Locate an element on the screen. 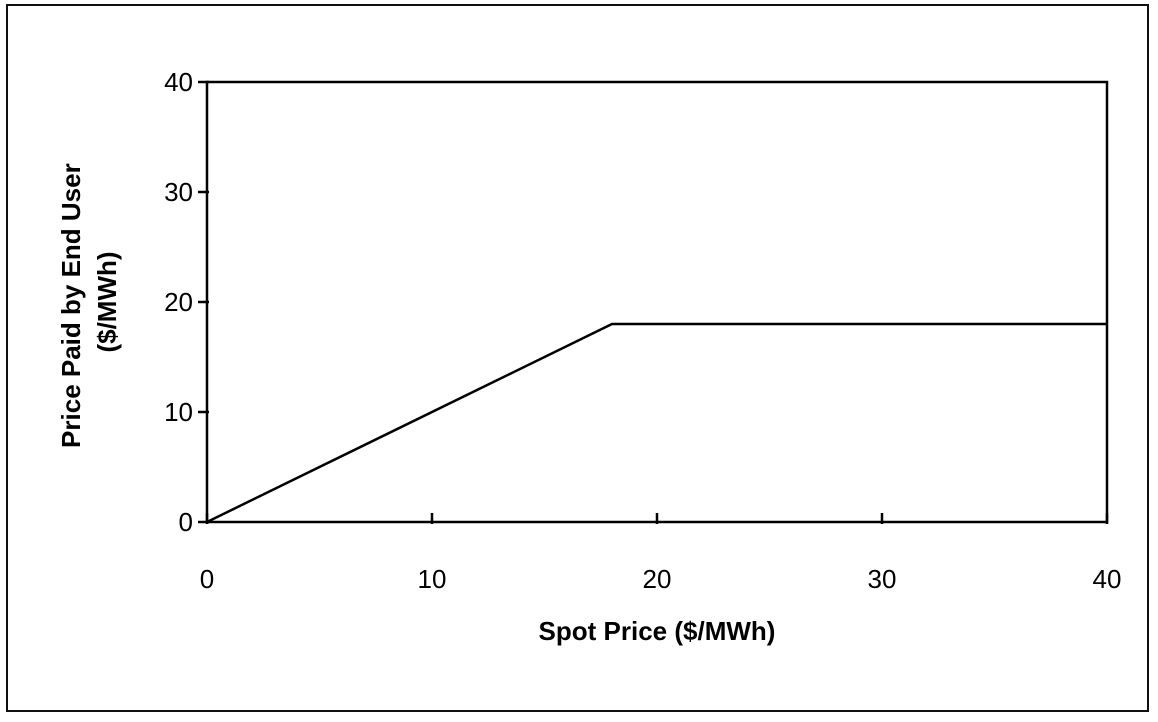  x-tick-label: 30 is located at coordinates (882, 579).